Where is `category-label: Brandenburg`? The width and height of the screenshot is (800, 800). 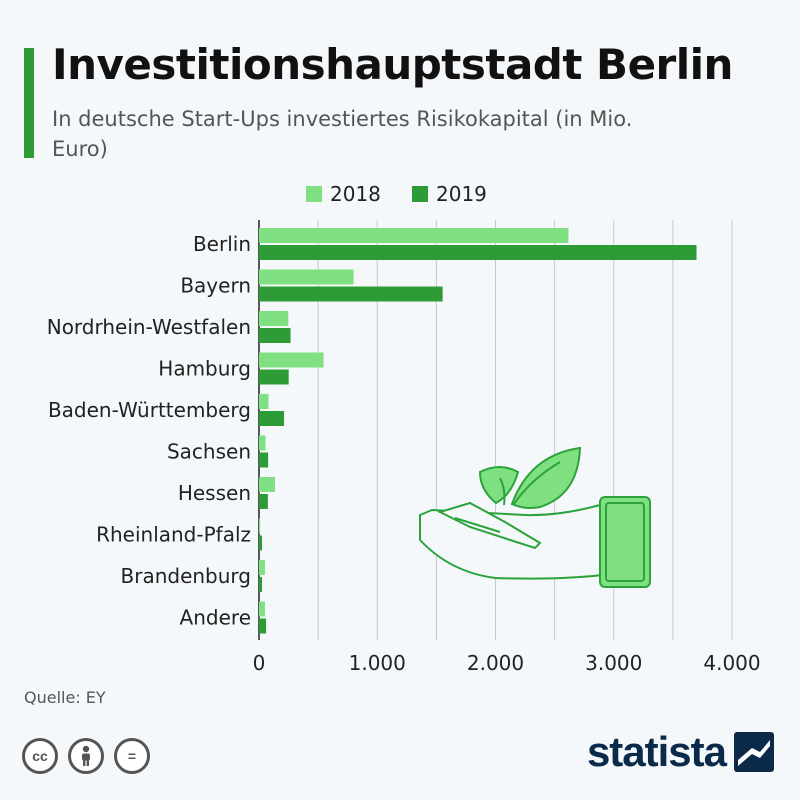
category-label: Brandenburg is located at coordinates (186, 576).